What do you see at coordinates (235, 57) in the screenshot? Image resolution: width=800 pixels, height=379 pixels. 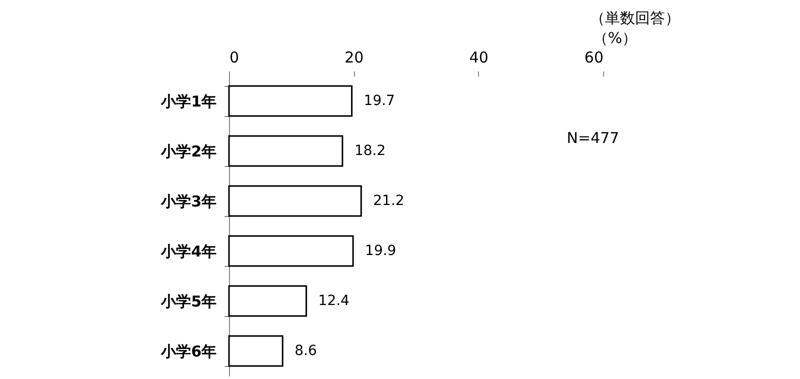 I see `x-tick-label: 0` at bounding box center [235, 57].